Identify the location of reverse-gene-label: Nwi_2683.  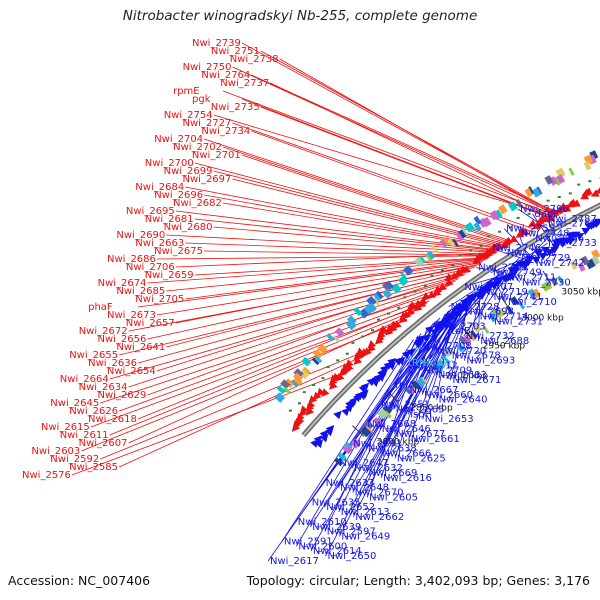
(462, 375).